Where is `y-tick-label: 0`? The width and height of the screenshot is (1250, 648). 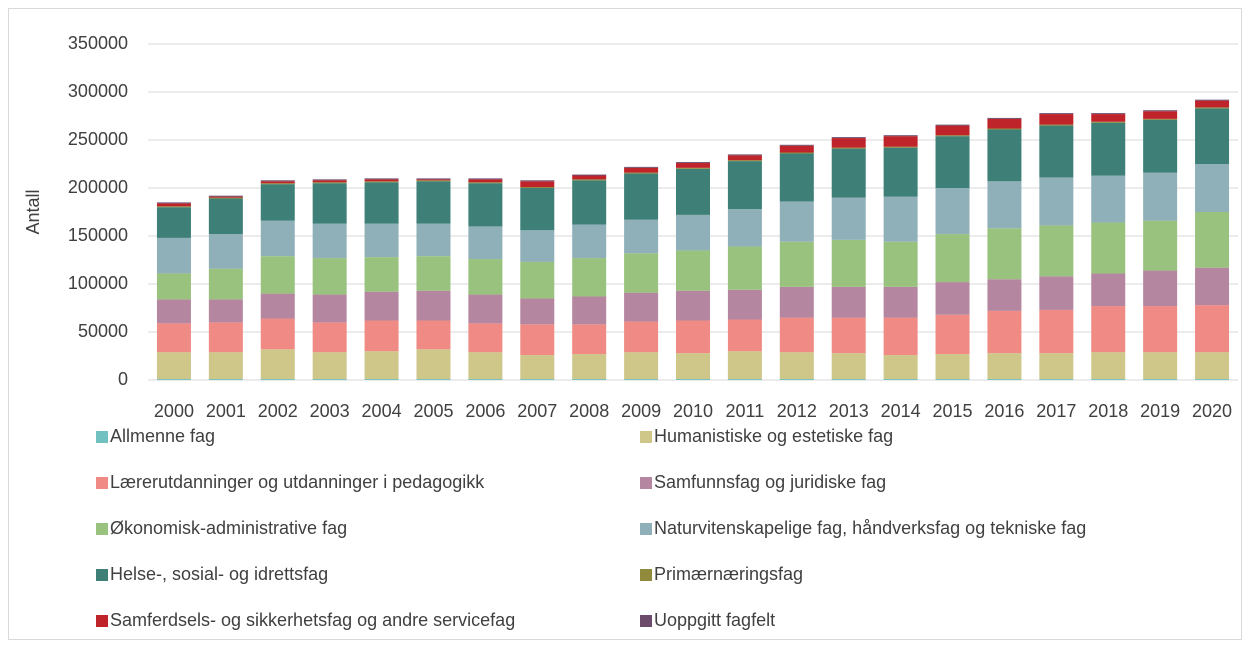
y-tick-label: 0 is located at coordinates (123, 379).